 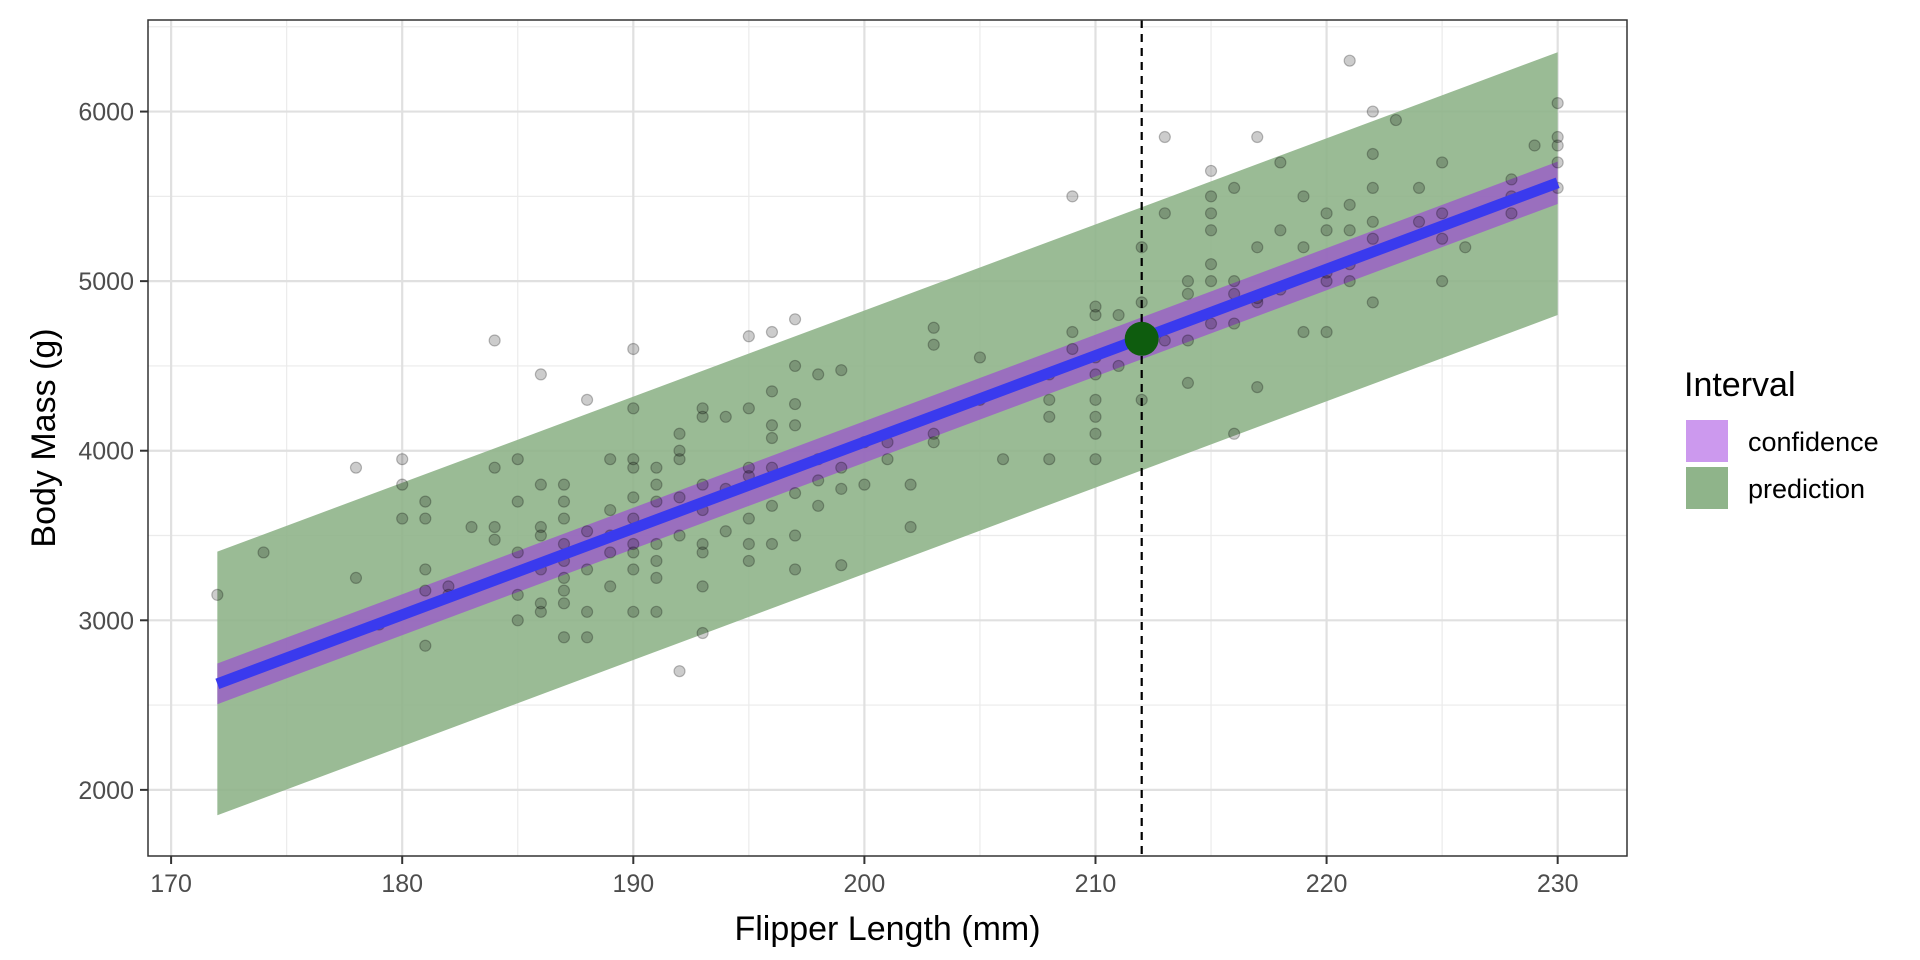 I want to click on reference-line-layer, so click(x=1141, y=438).